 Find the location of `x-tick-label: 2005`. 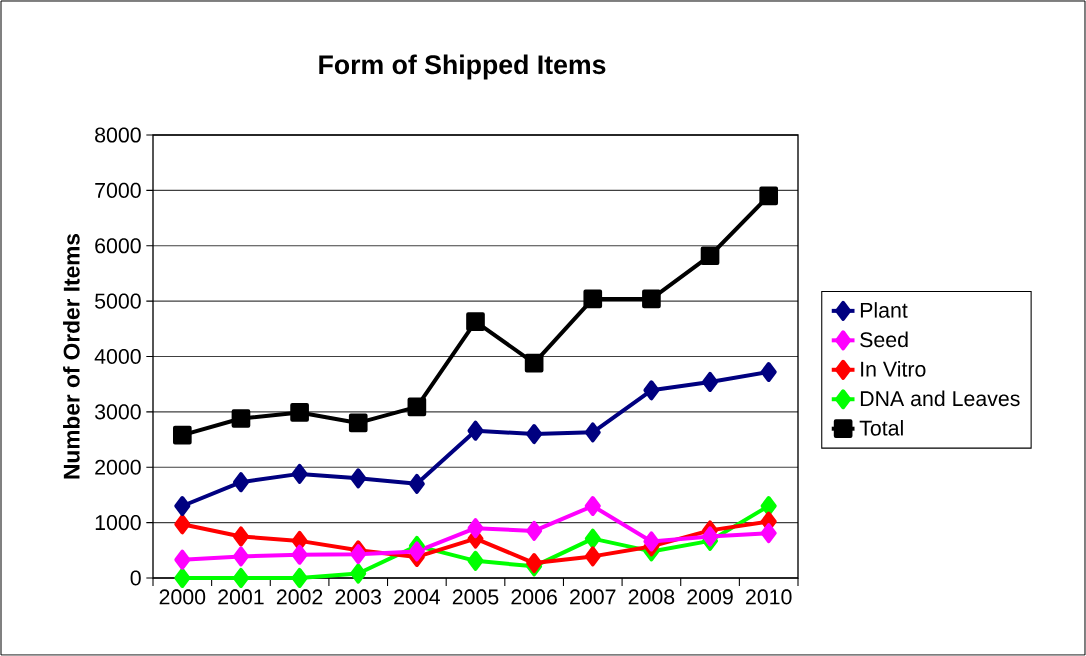

x-tick-label: 2005 is located at coordinates (475, 597).